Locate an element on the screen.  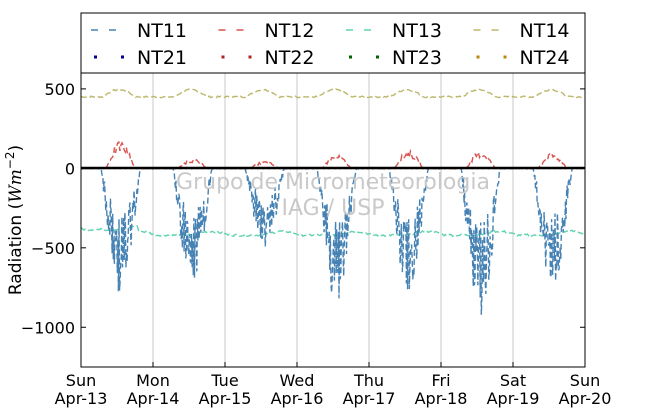
legend-item-nt24: NT24 is located at coordinates (523, 58).